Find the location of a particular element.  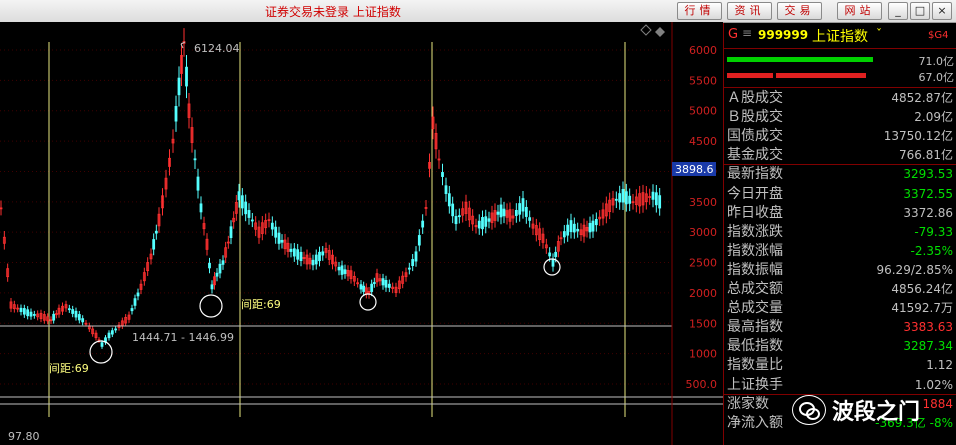

close-icon: × is located at coordinates (942, 11).